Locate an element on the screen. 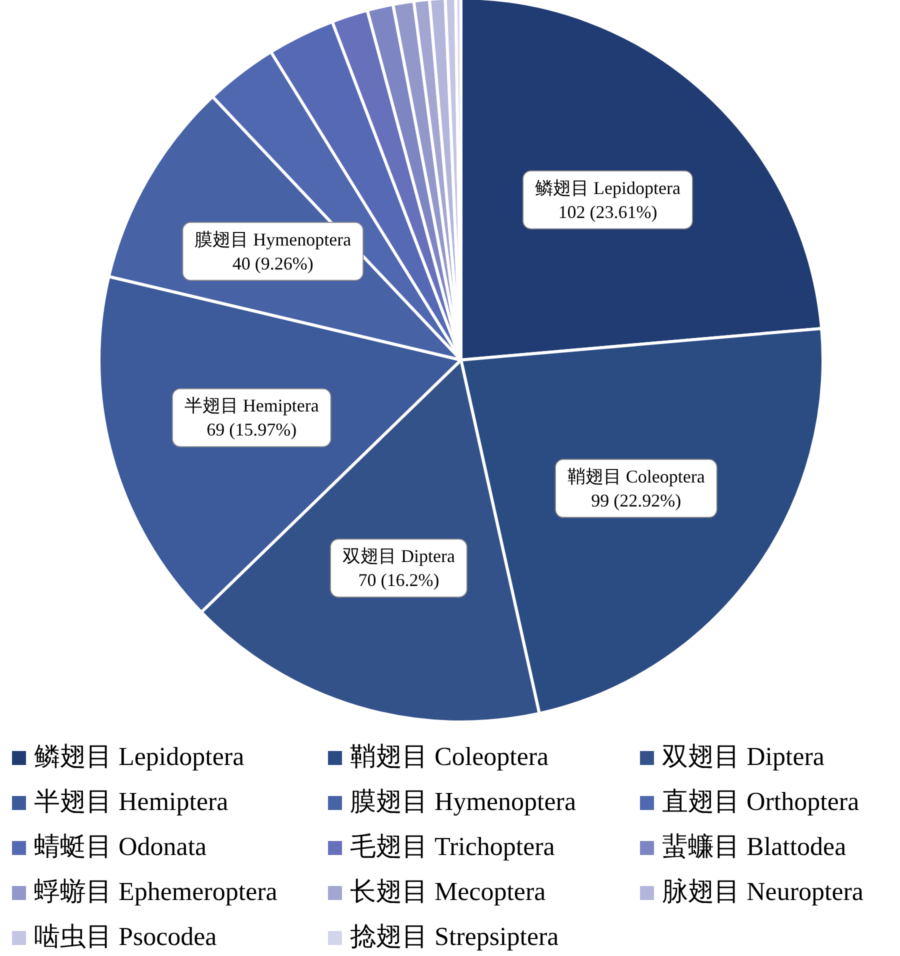  slice-label: 双翅目 Diptera is located at coordinates (398, 556).